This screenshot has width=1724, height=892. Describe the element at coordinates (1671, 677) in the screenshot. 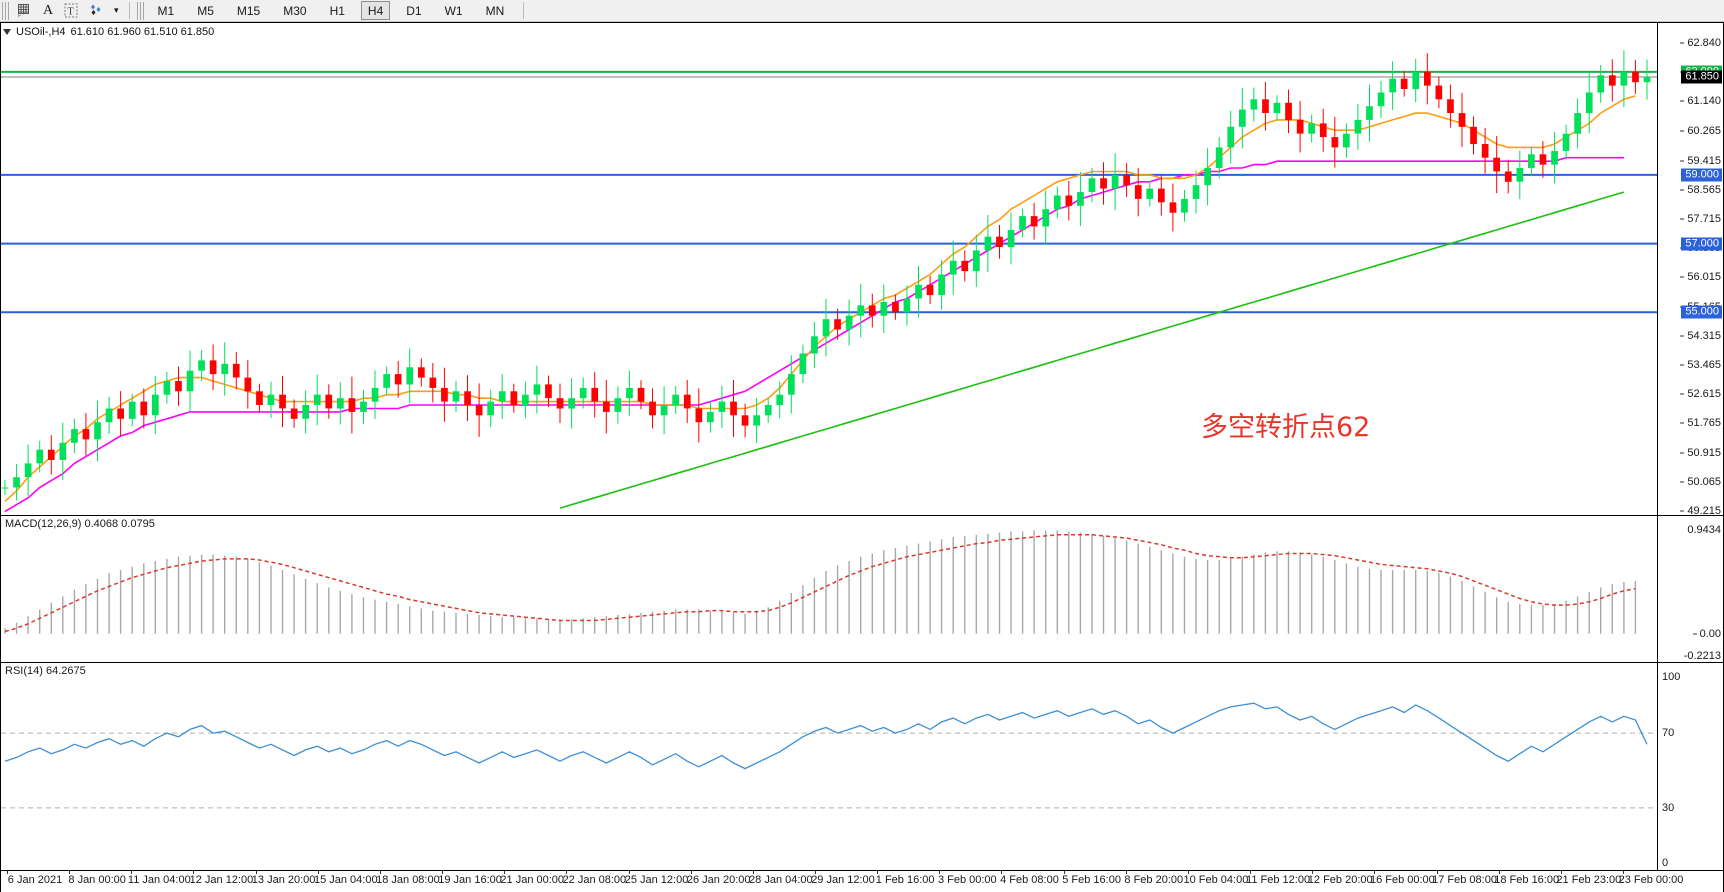

I see `rsi-axis-tick: 100` at that location.